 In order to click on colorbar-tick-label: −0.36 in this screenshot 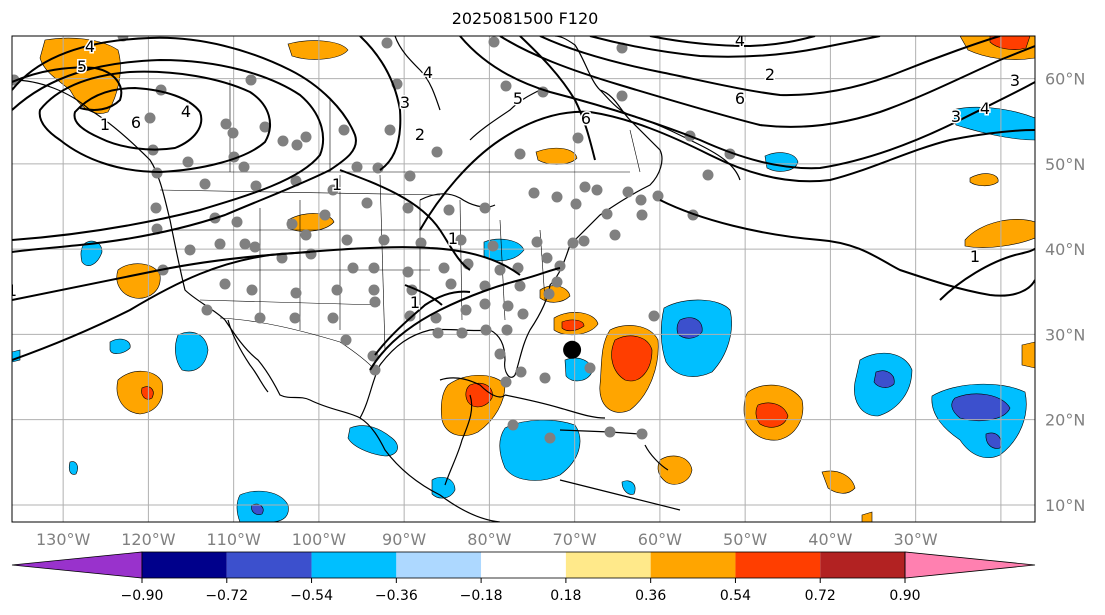, I will do `click(396, 596)`.